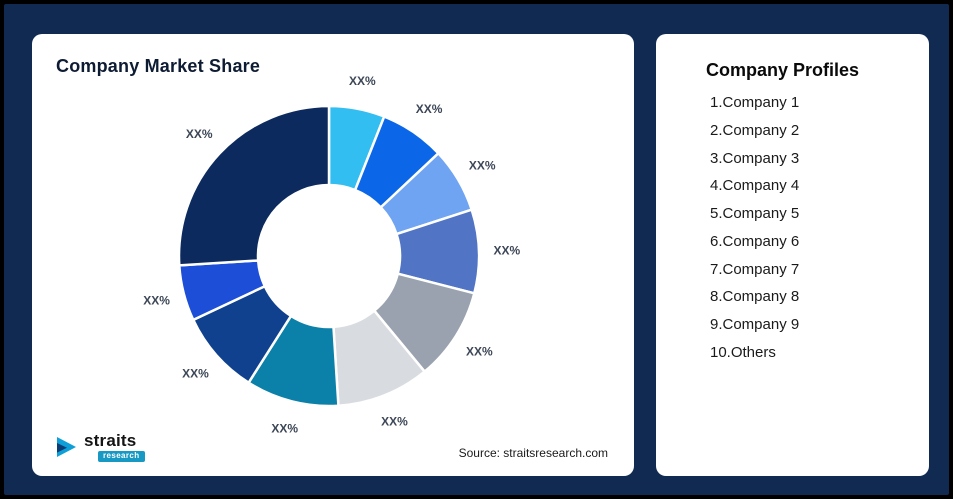 This screenshot has width=953, height=499. Describe the element at coordinates (743, 352) in the screenshot. I see `profile-item-10: 10.Others` at that location.